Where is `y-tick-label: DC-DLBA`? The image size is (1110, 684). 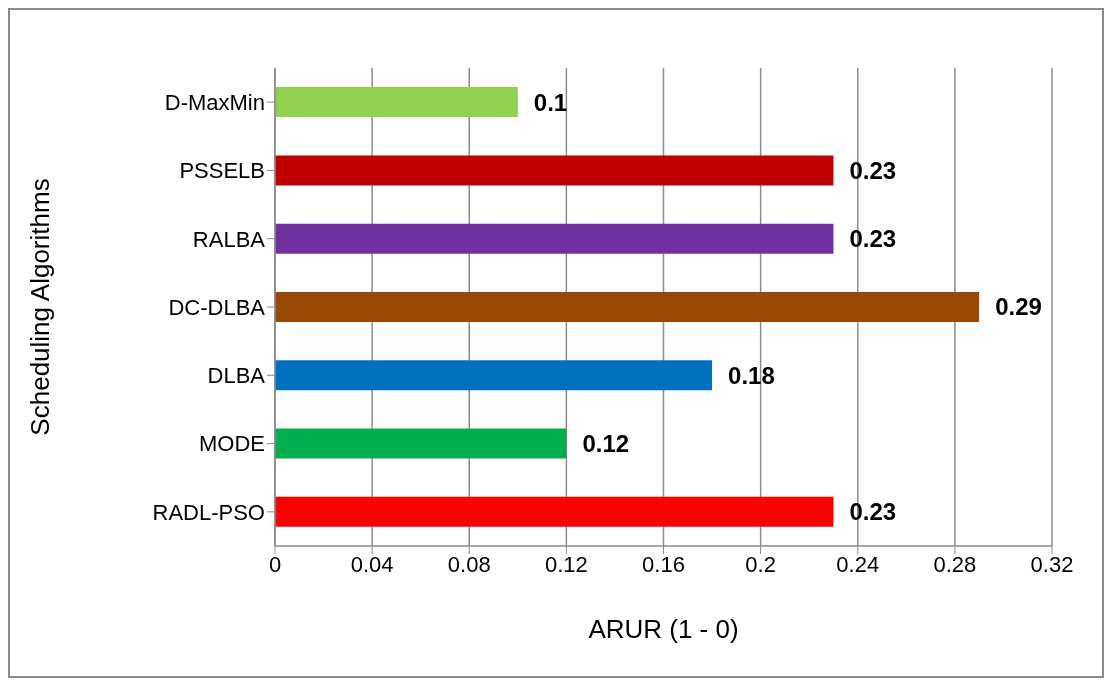
y-tick-label: DC-DLBA is located at coordinates (217, 307).